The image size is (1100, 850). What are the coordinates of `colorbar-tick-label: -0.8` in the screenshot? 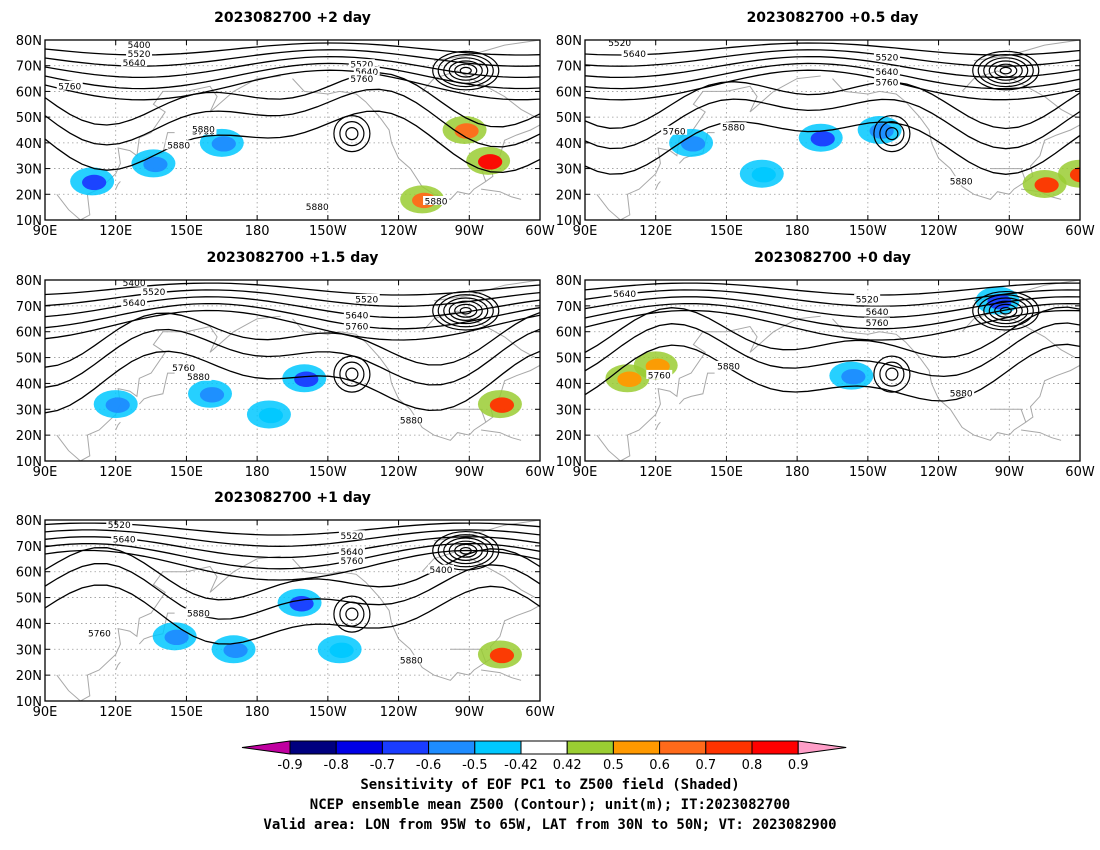 It's located at (336, 765).